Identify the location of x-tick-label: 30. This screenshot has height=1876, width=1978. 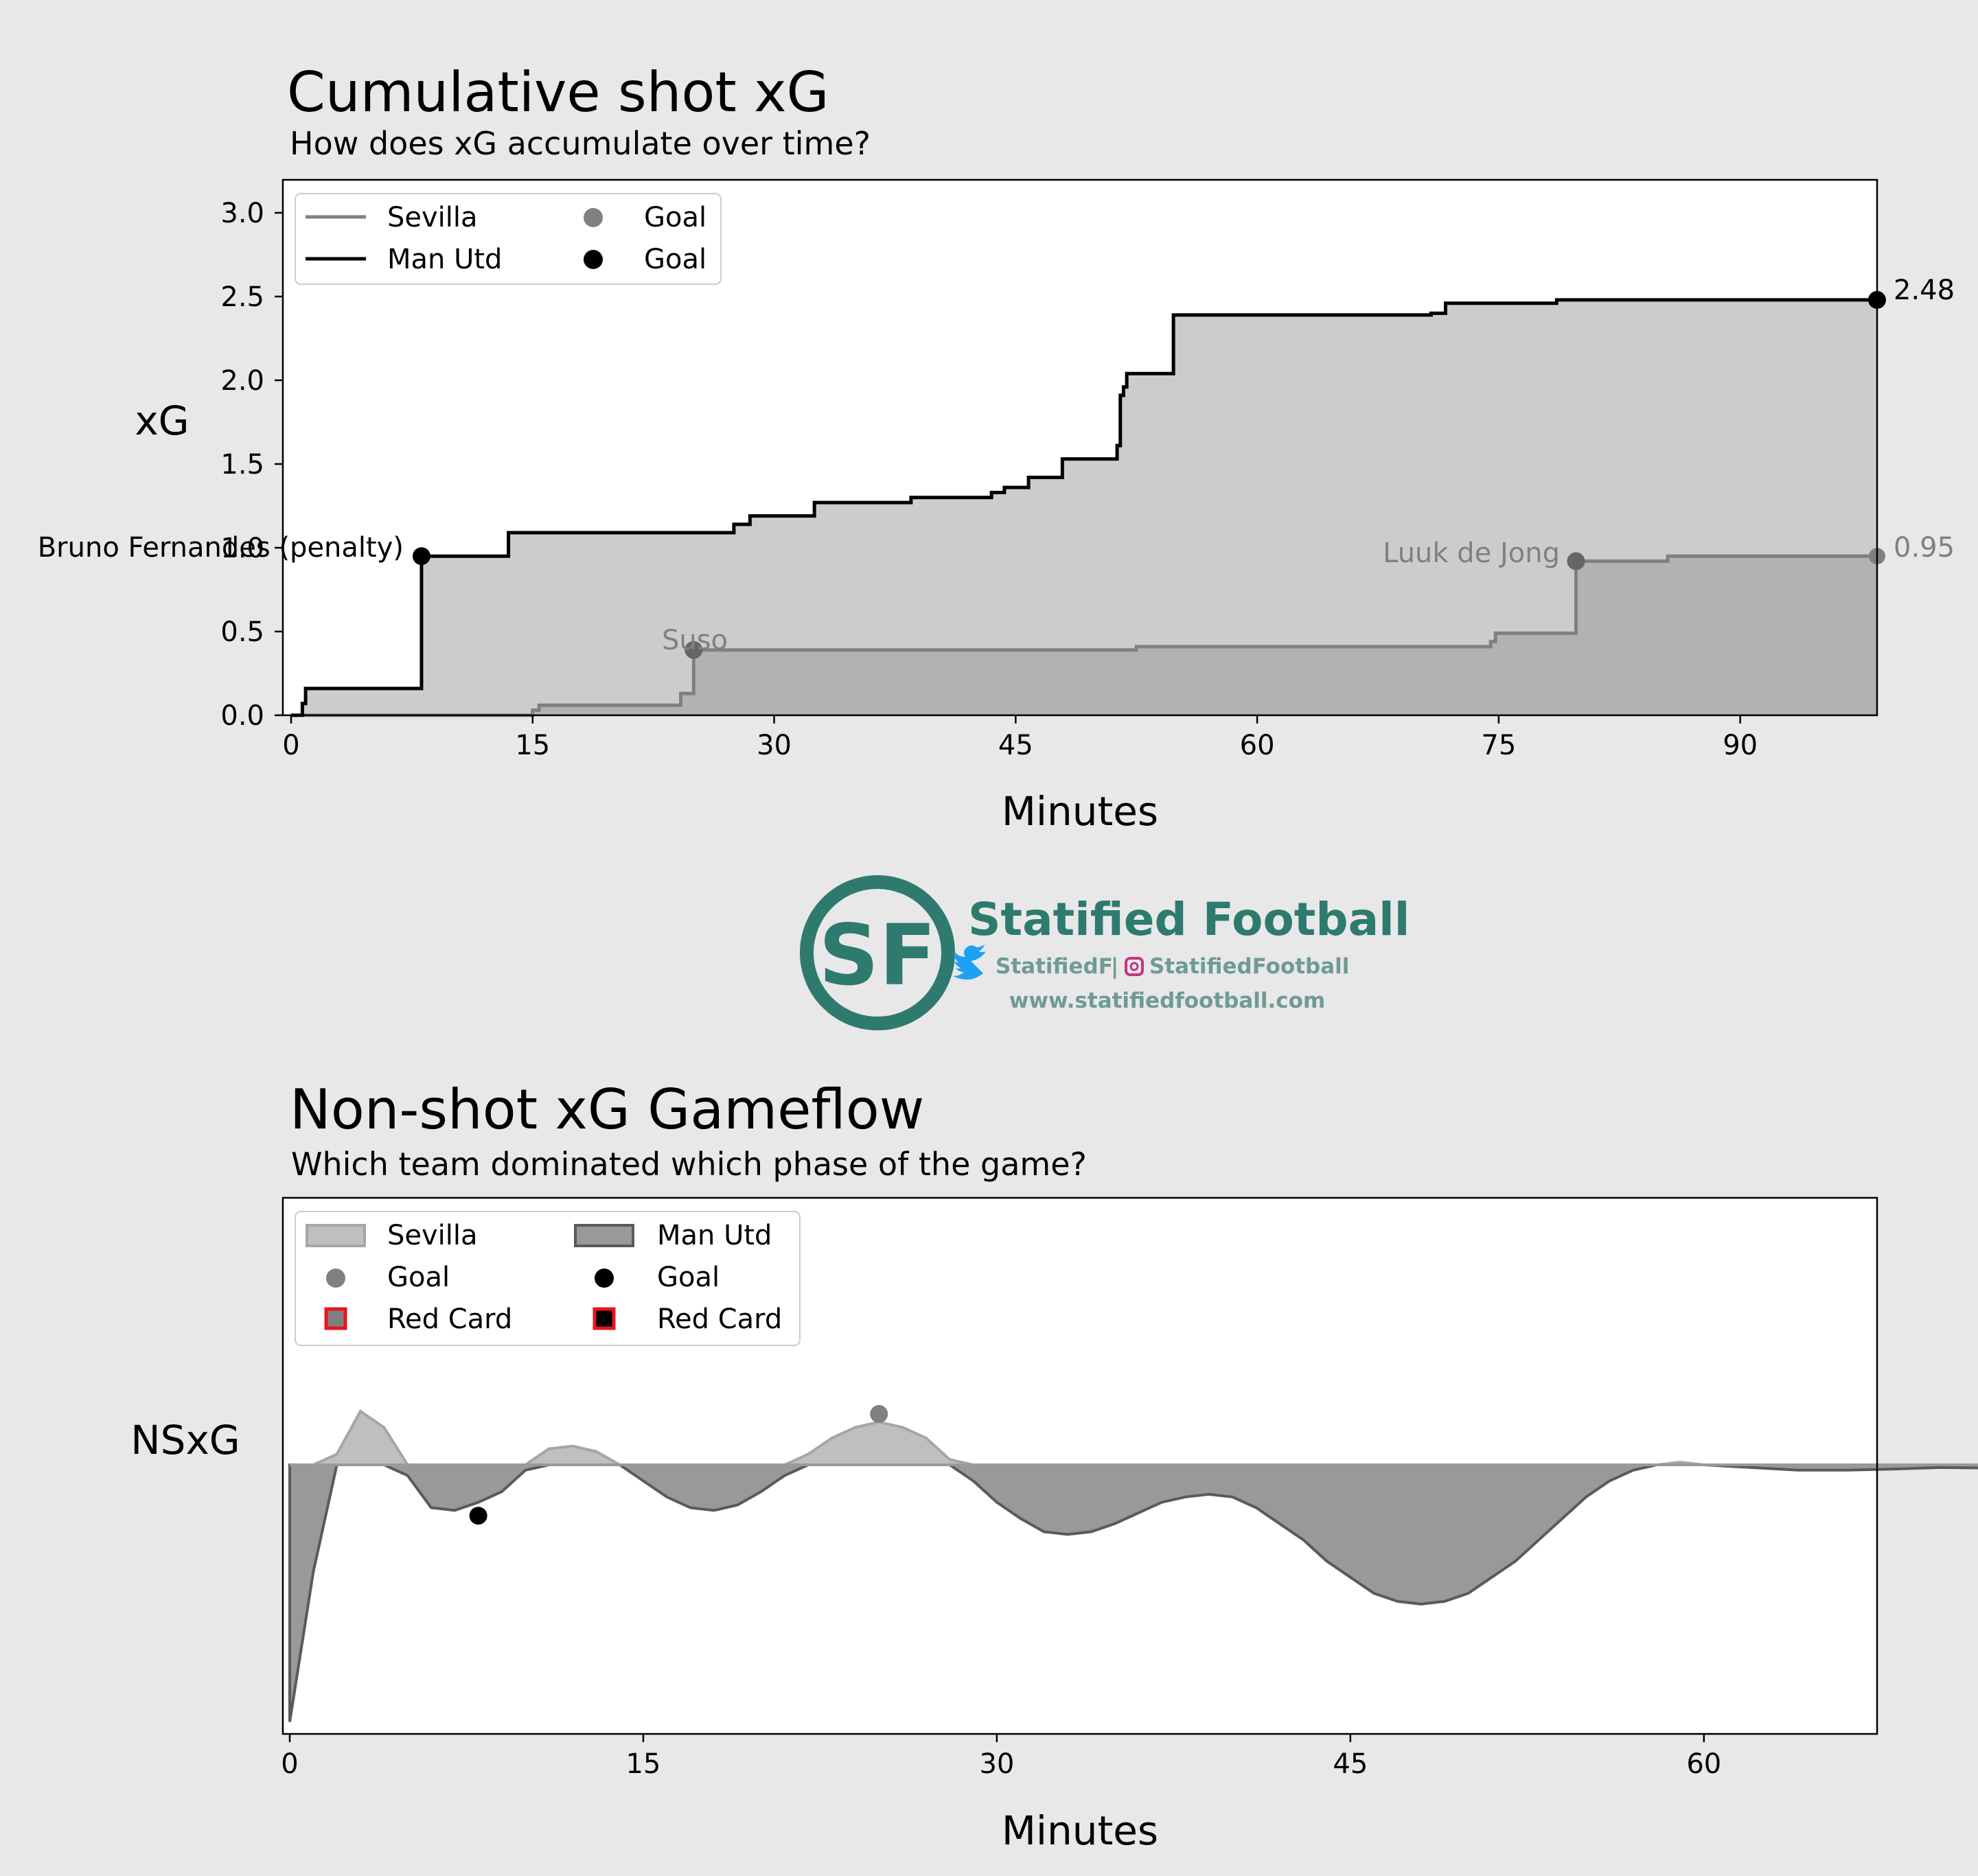
(774, 745).